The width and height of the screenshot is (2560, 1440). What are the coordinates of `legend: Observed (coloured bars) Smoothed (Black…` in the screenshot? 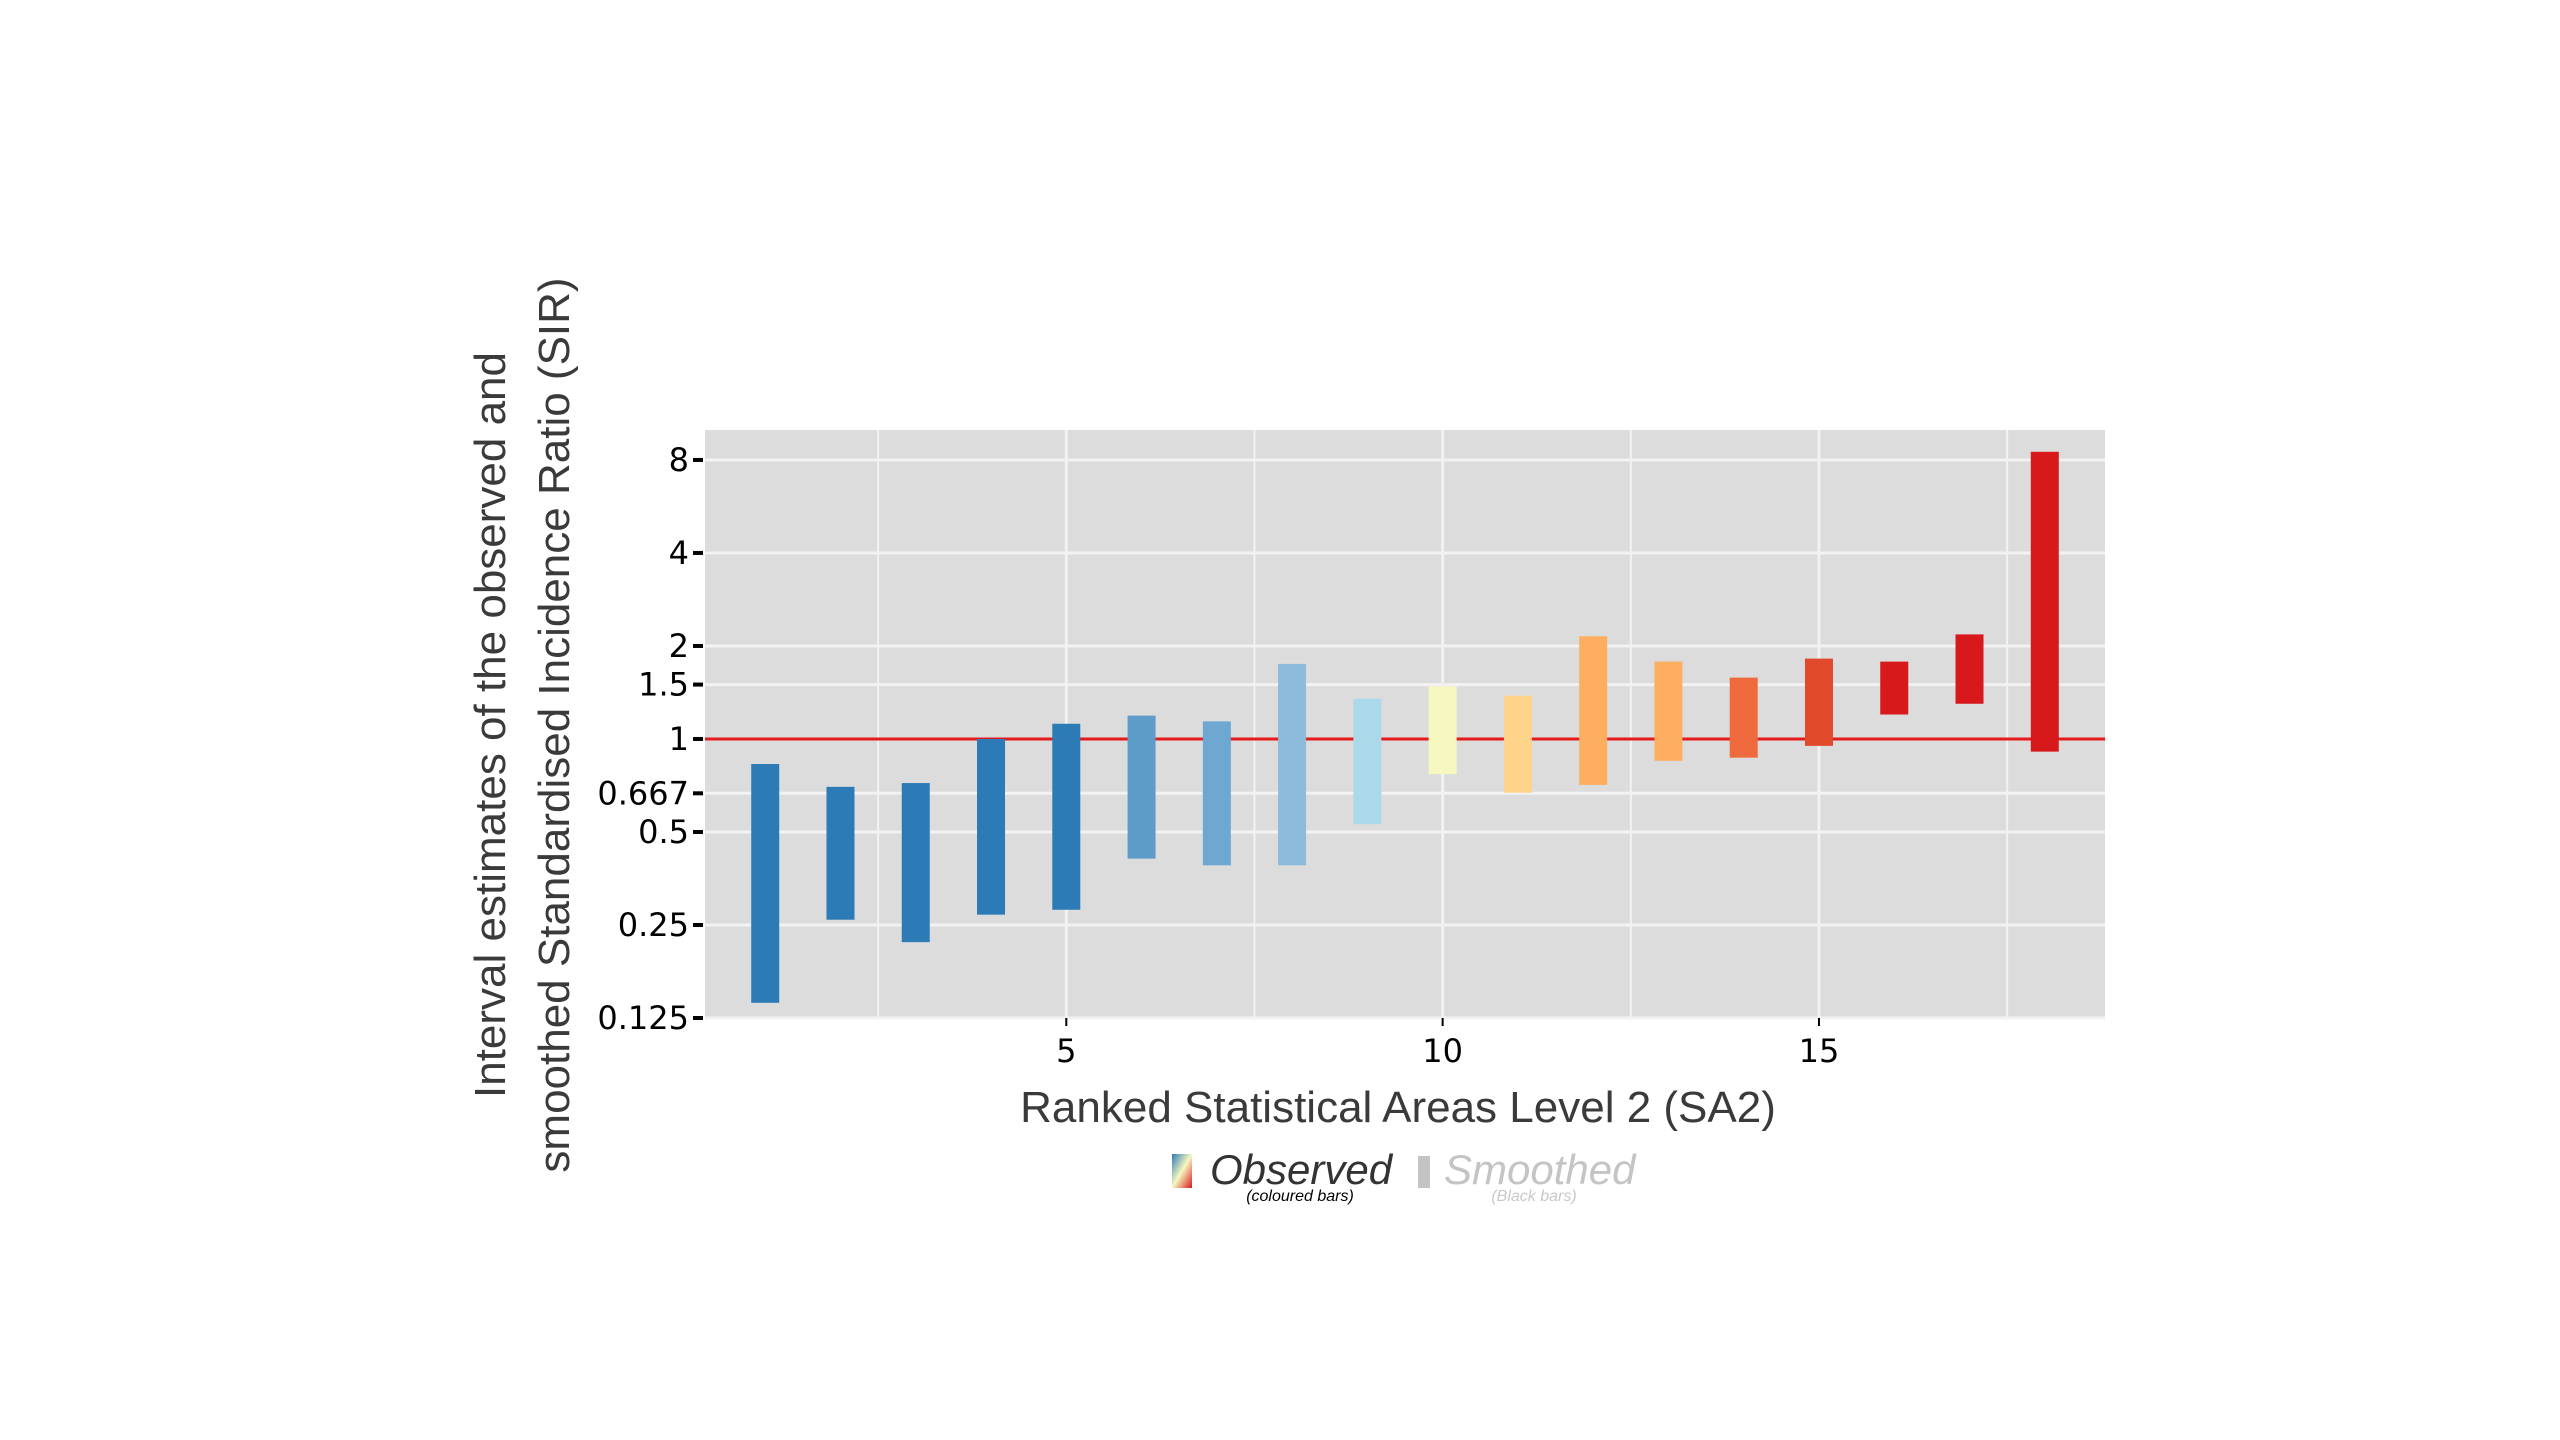 It's located at (1404, 1175).